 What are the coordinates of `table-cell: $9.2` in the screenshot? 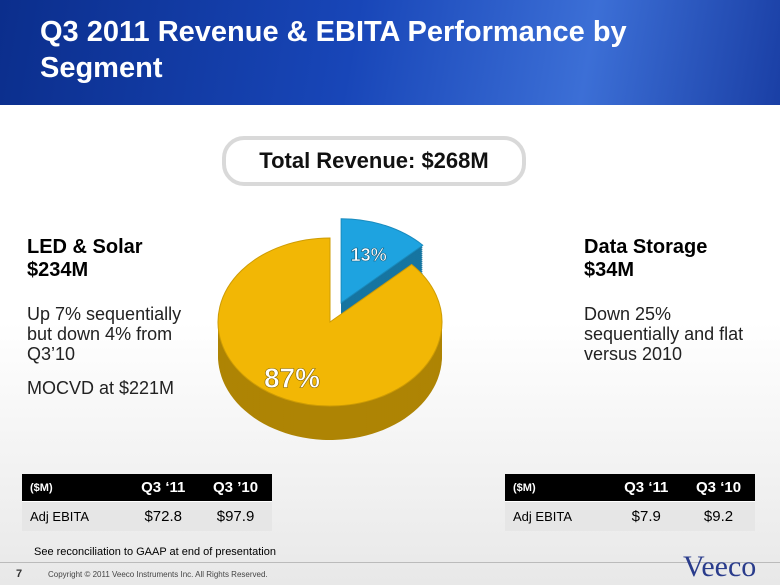 It's located at (718, 516).